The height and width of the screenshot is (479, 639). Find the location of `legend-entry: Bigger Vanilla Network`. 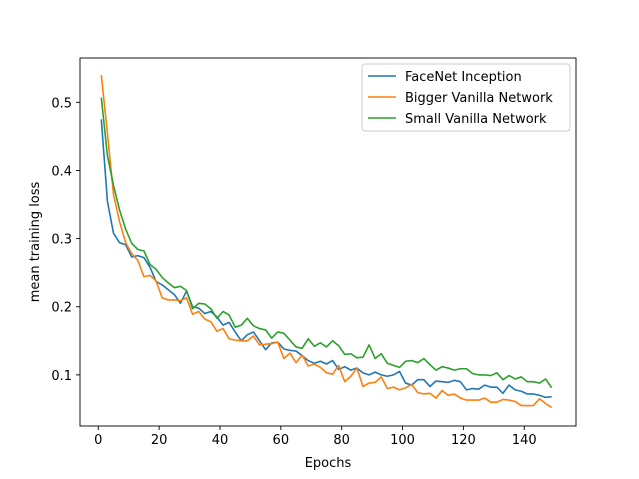

legend-entry: Bigger Vanilla Network is located at coordinates (479, 98).